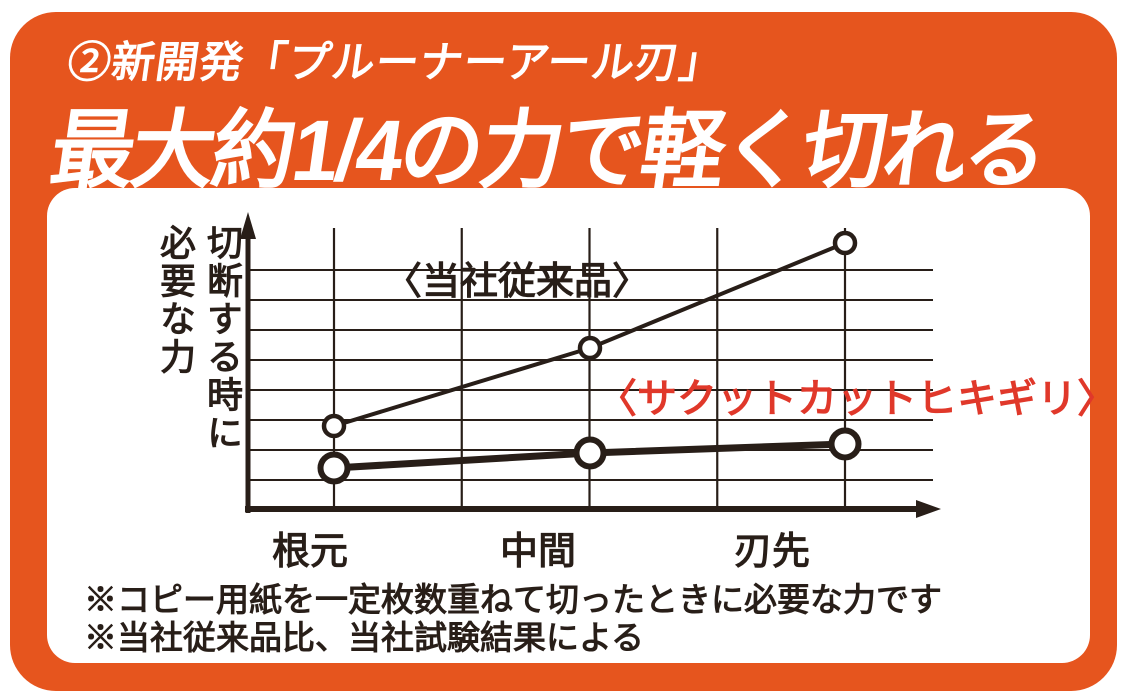 Image resolution: width=1127 pixels, height=700 pixels. I want to click on footnote-1: ※コピー用紙を一定枚数重ねて切ったときに必要な力です, so click(513, 599).